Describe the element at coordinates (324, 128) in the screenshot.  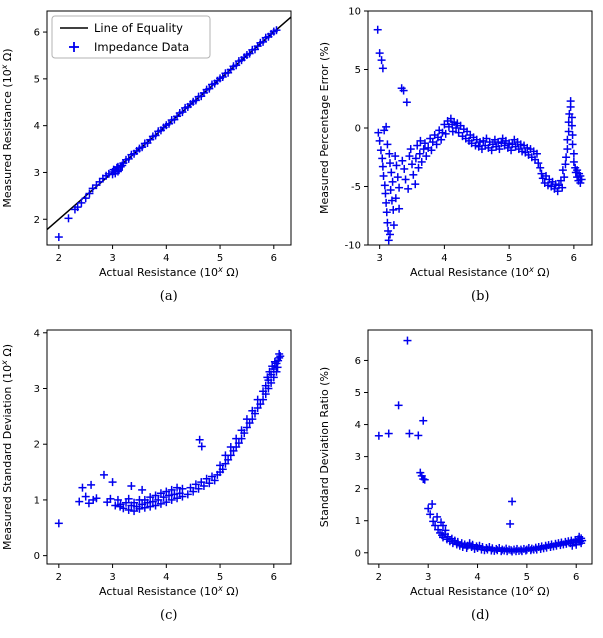
I see `svg-text: Measured Percentage Error (%)` at that location.